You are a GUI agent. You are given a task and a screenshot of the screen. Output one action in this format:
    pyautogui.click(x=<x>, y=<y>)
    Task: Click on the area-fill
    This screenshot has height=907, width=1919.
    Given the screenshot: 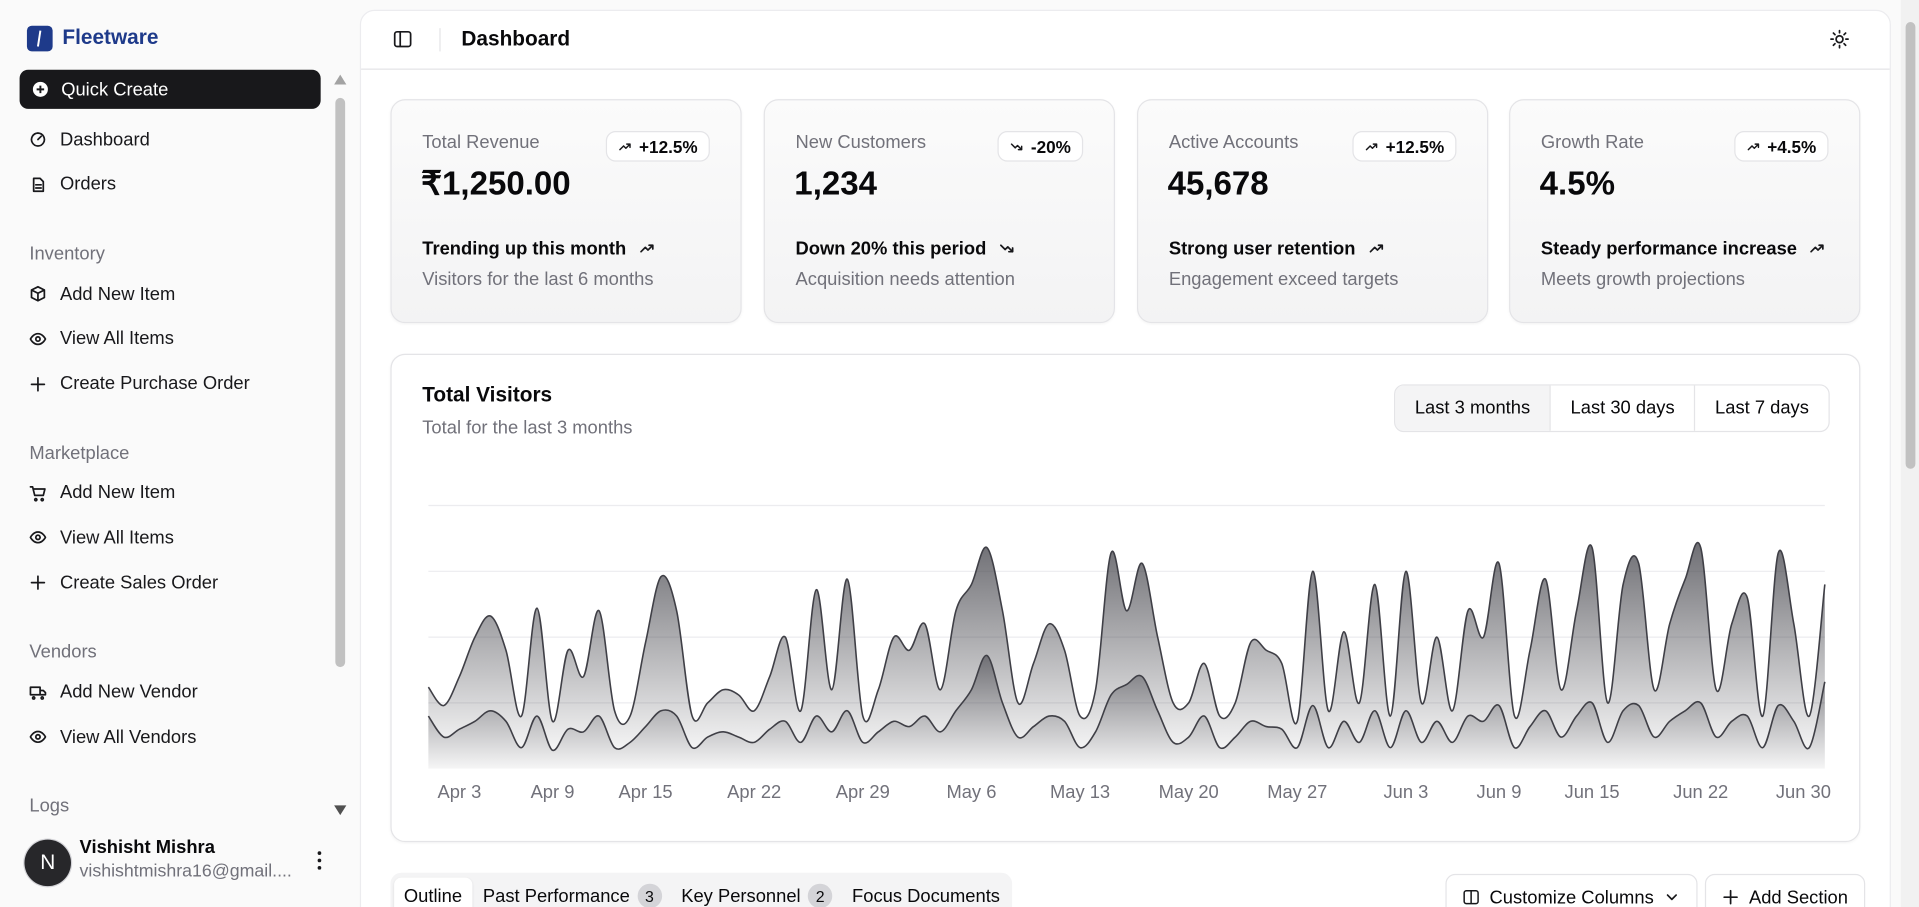 What is the action you would take?
    pyautogui.click(x=1126, y=712)
    